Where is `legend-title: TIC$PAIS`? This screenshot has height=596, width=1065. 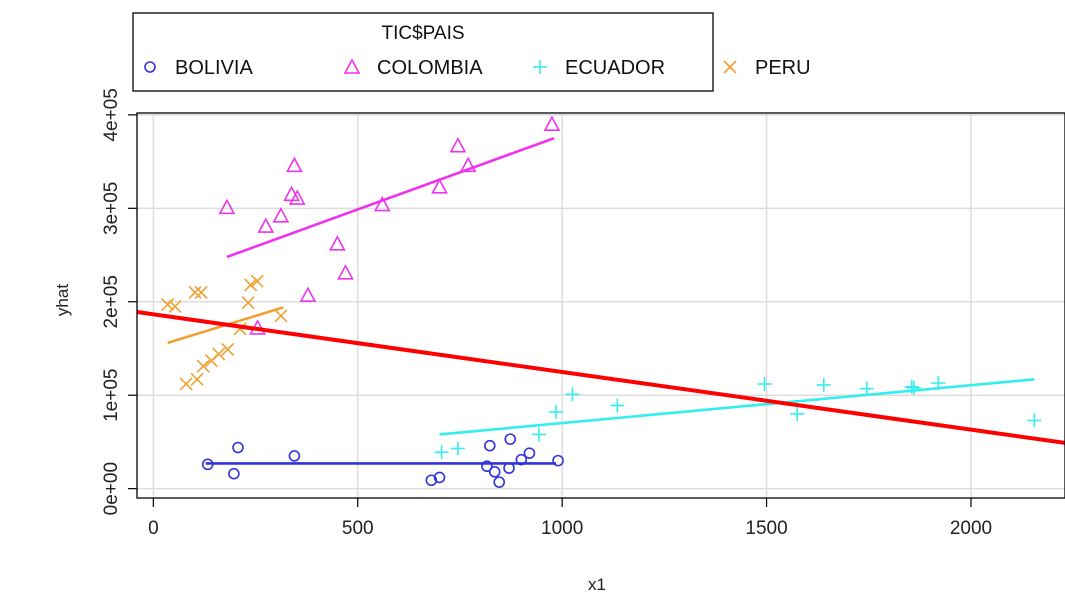 legend-title: TIC$PAIS is located at coordinates (422, 33).